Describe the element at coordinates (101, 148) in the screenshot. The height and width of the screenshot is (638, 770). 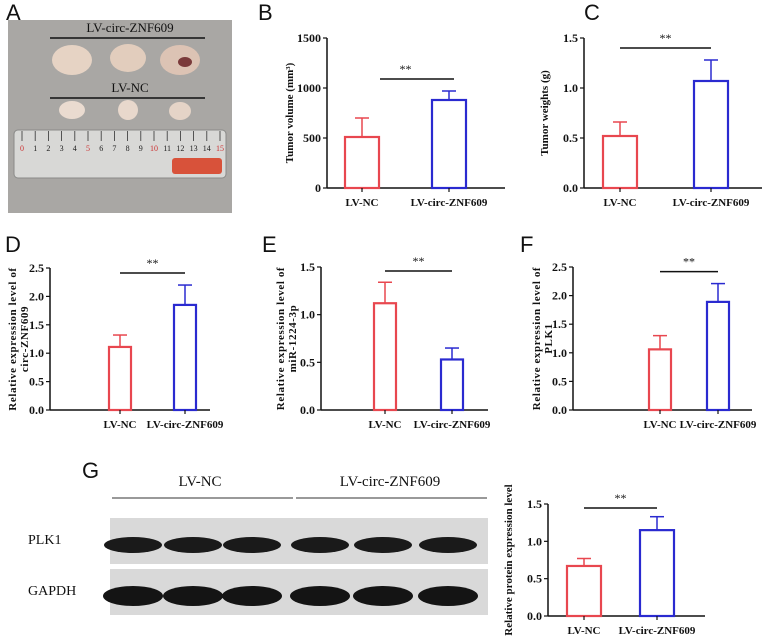
I see `ruler-number: 6` at that location.